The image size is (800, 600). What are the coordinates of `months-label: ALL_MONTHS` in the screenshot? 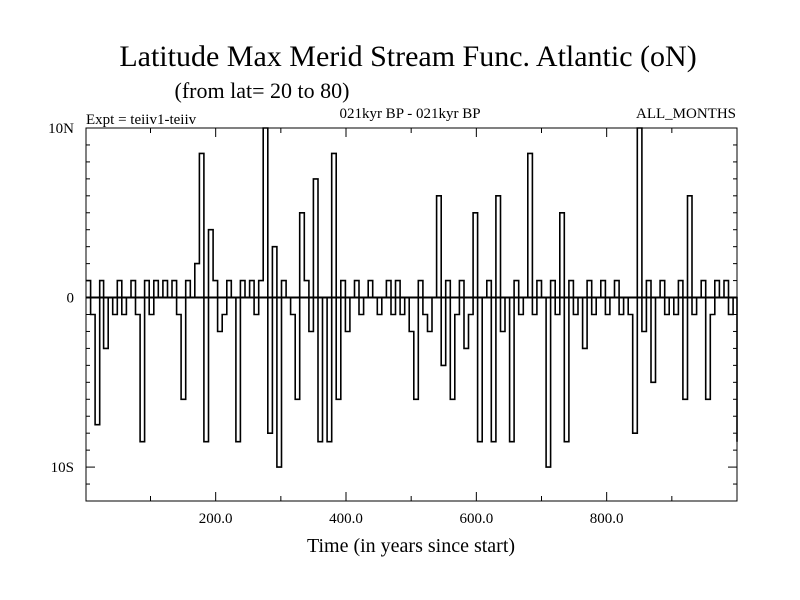 It's located at (686, 114).